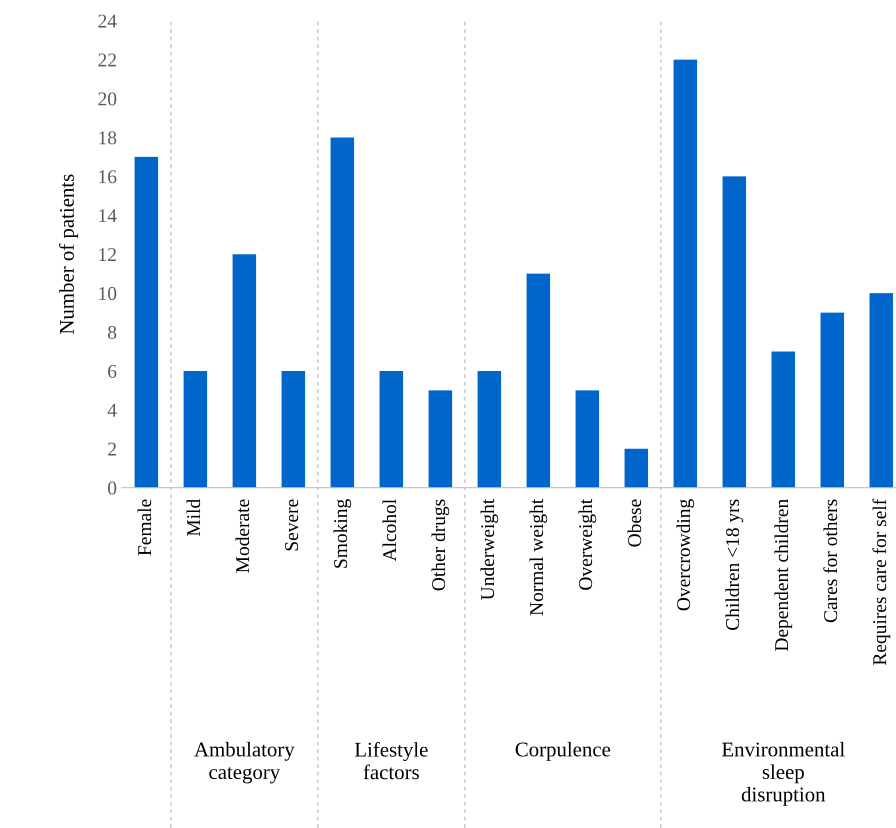  What do you see at coordinates (107, 254) in the screenshot?
I see `y-tick-label: 12` at bounding box center [107, 254].